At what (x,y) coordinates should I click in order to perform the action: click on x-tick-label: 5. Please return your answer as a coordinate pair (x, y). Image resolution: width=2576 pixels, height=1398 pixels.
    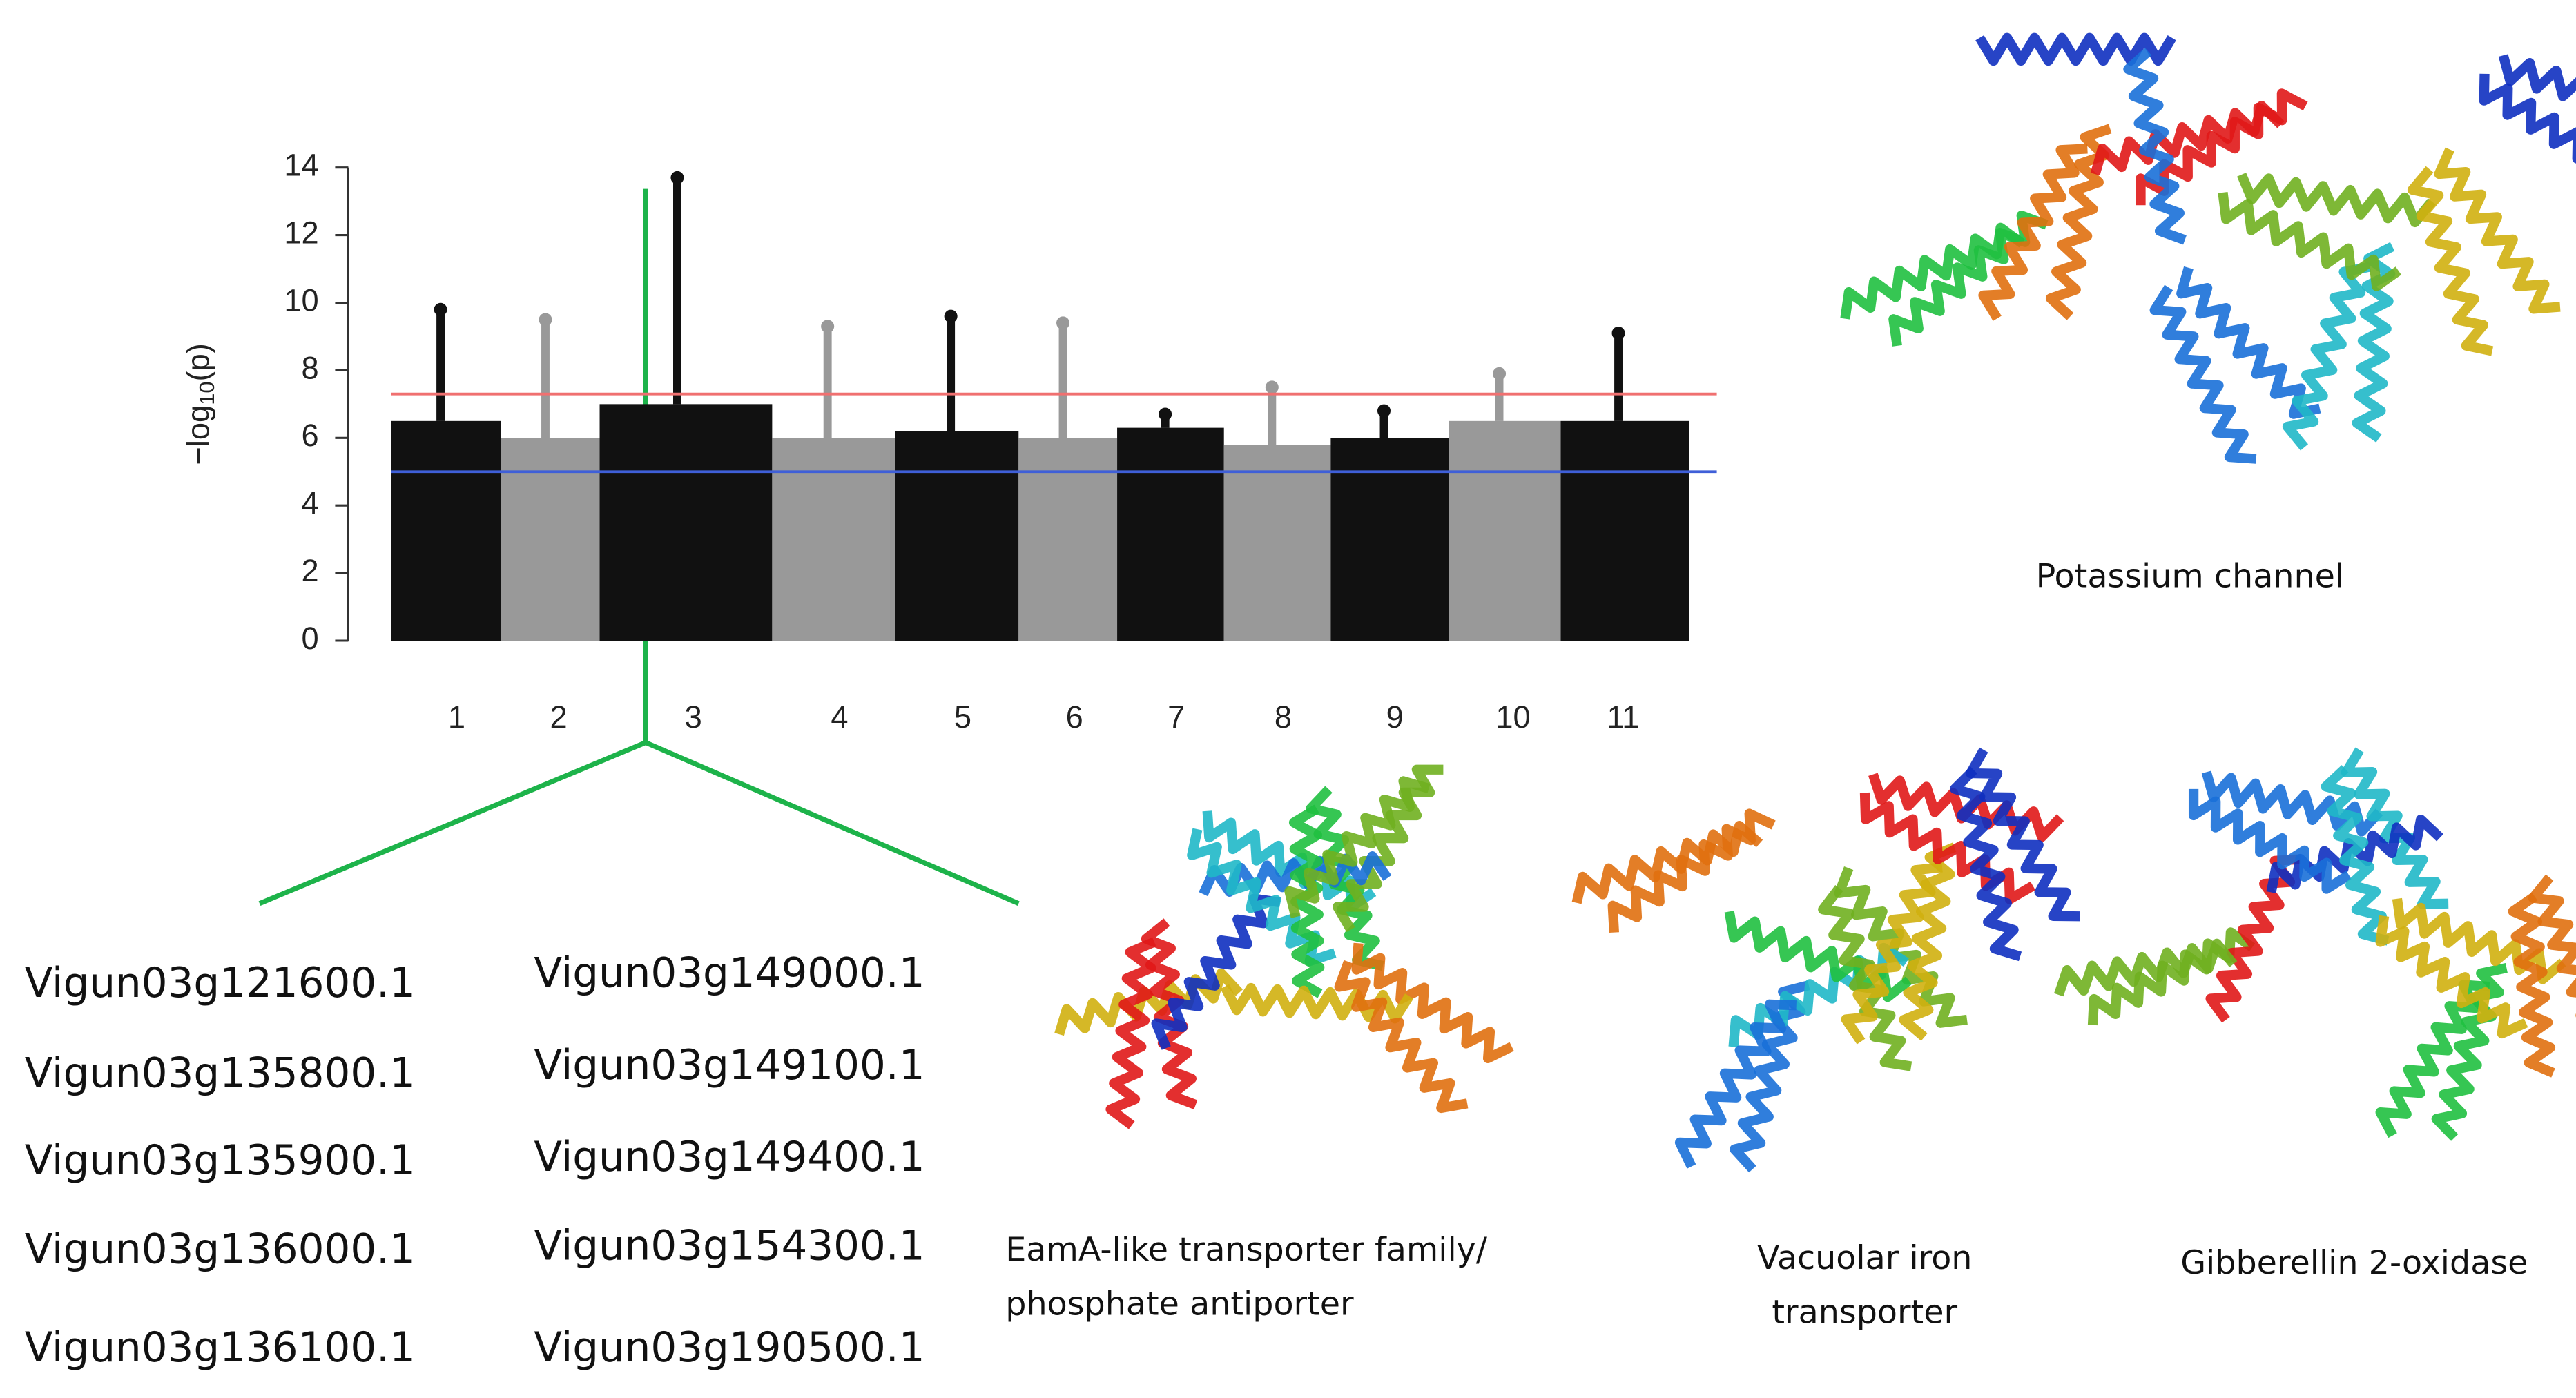
    Looking at the image, I should click on (963, 717).